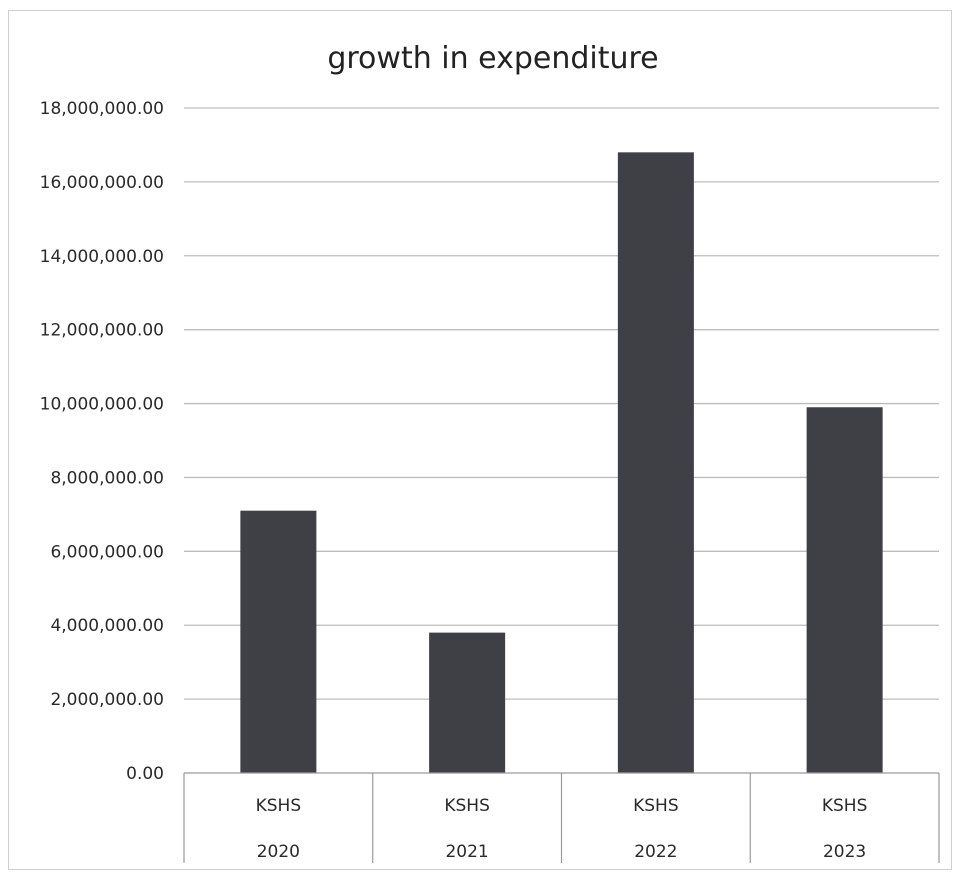 The image size is (960, 875). Describe the element at coordinates (278, 641) in the screenshot. I see `bar-2020` at that location.